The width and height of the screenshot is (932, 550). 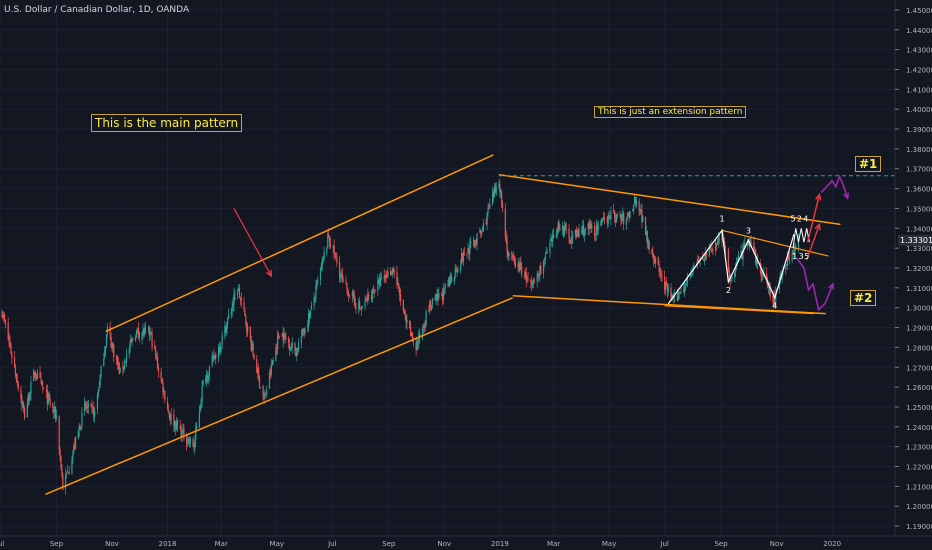 I want to click on price-tick-label: 1.20000, so click(x=919, y=507).